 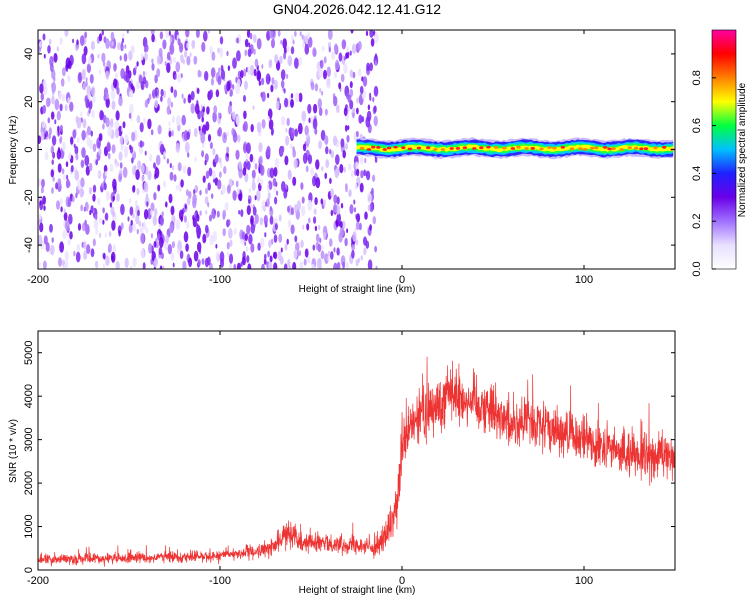 What do you see at coordinates (724, 149) in the screenshot?
I see `colorbar-gradient` at bounding box center [724, 149].